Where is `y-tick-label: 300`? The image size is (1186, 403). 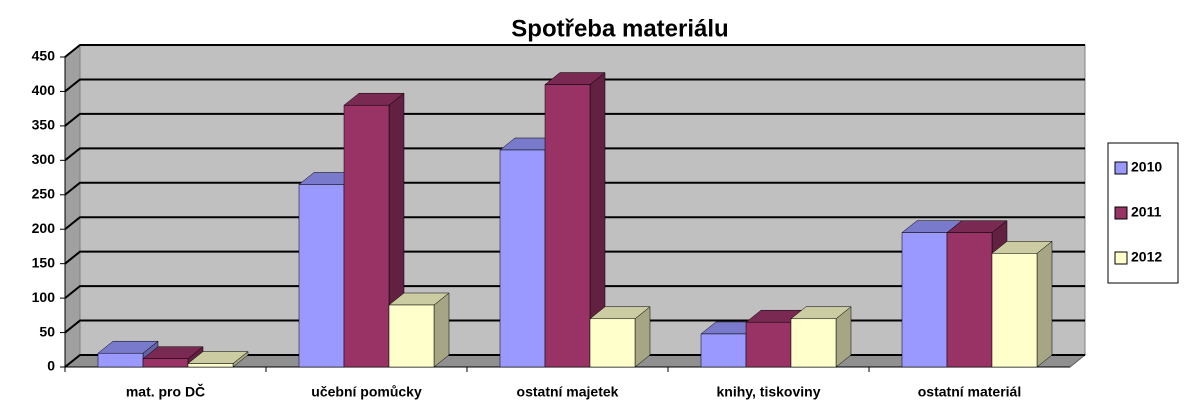 y-tick-label: 300 is located at coordinates (44, 159).